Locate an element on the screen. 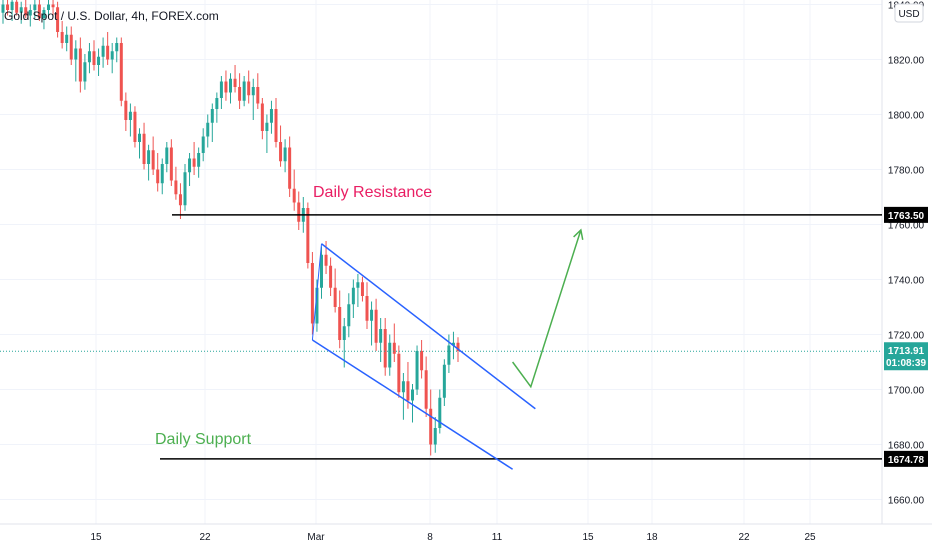  projection-arrowhead is located at coordinates (578, 234).